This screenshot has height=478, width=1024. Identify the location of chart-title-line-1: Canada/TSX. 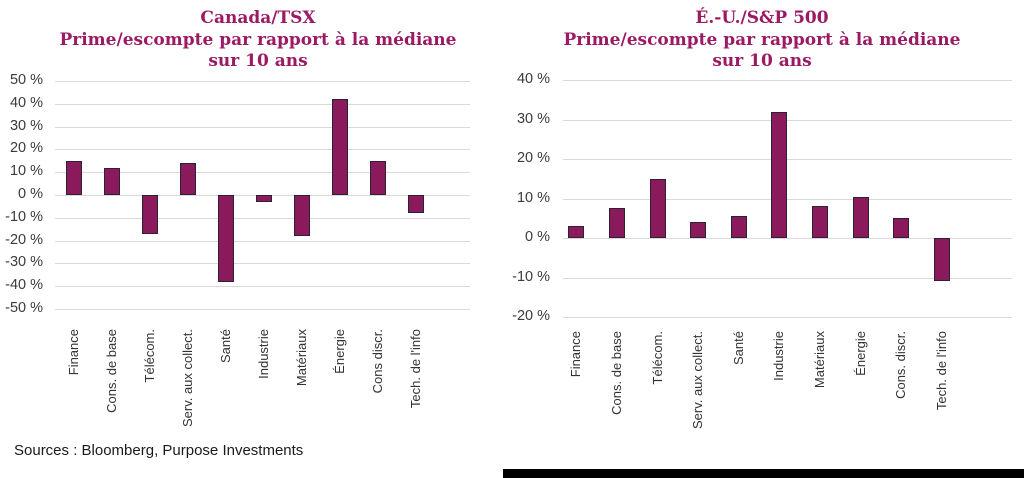
(258, 18).